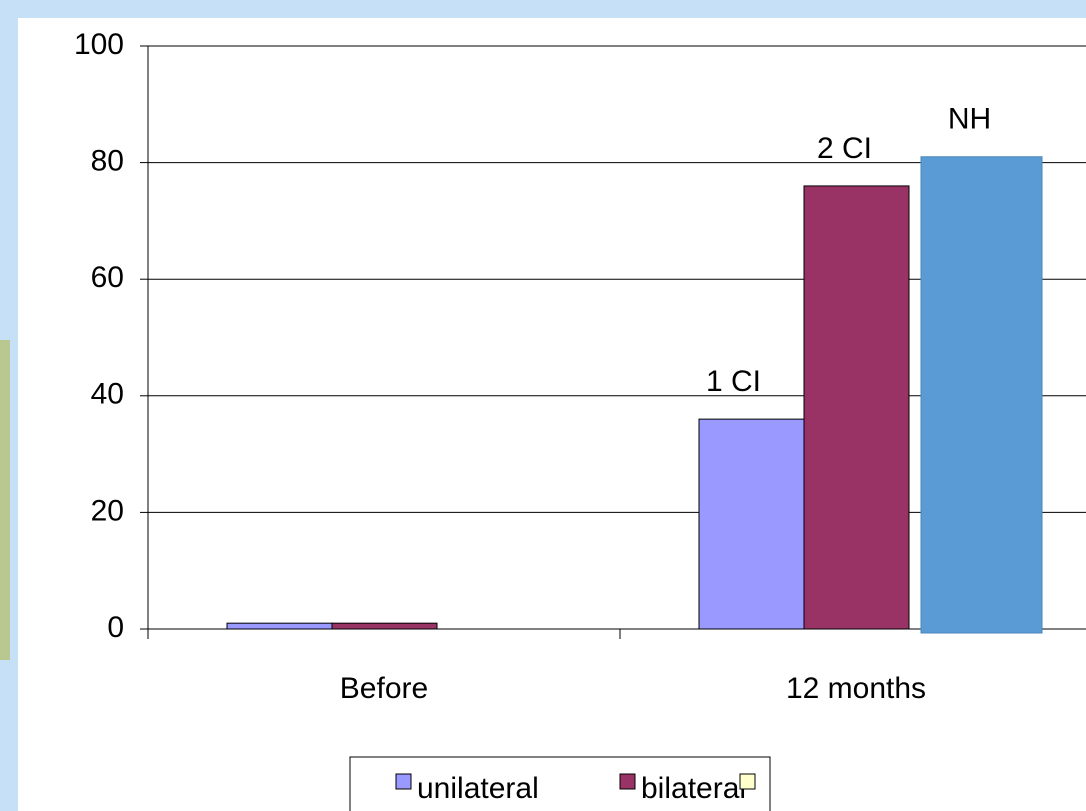  What do you see at coordinates (115, 627) in the screenshot?
I see `y-tick-label: 0` at bounding box center [115, 627].